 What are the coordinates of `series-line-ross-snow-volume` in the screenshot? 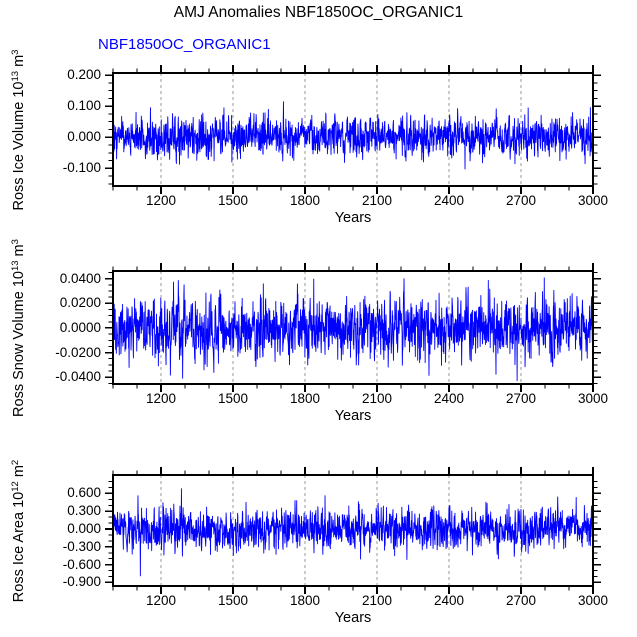 It's located at (353, 329).